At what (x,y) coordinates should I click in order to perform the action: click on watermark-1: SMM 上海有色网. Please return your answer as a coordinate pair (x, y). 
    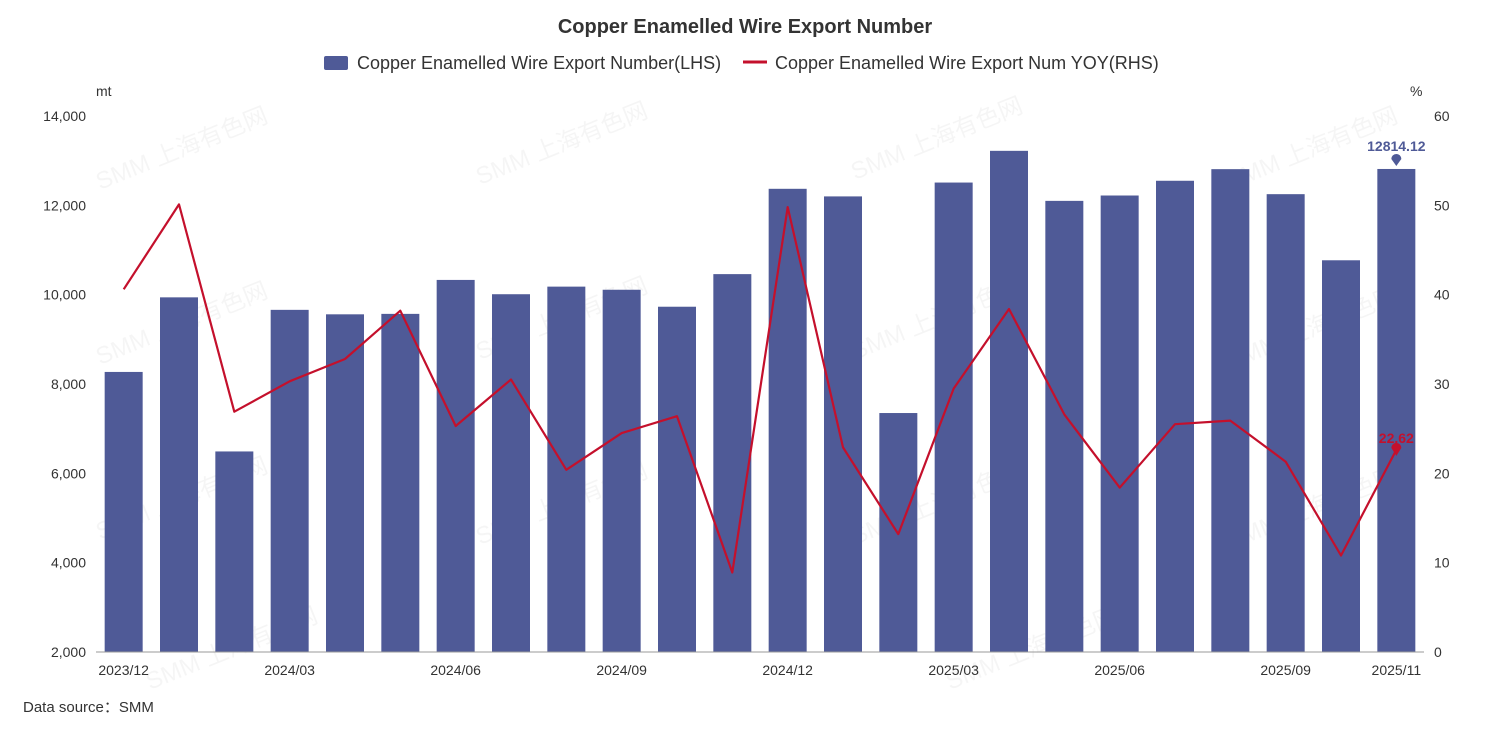
    Looking at the image, I should click on (561, 143).